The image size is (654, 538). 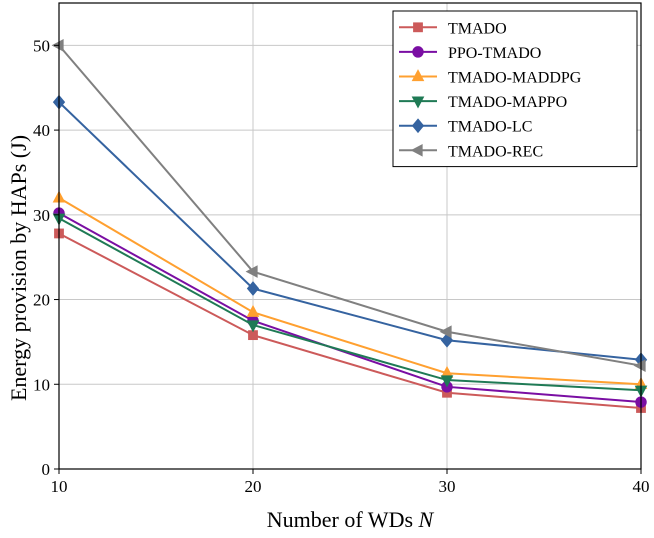 I want to click on legend-item: TMADO-MAPPO, so click(x=483, y=102).